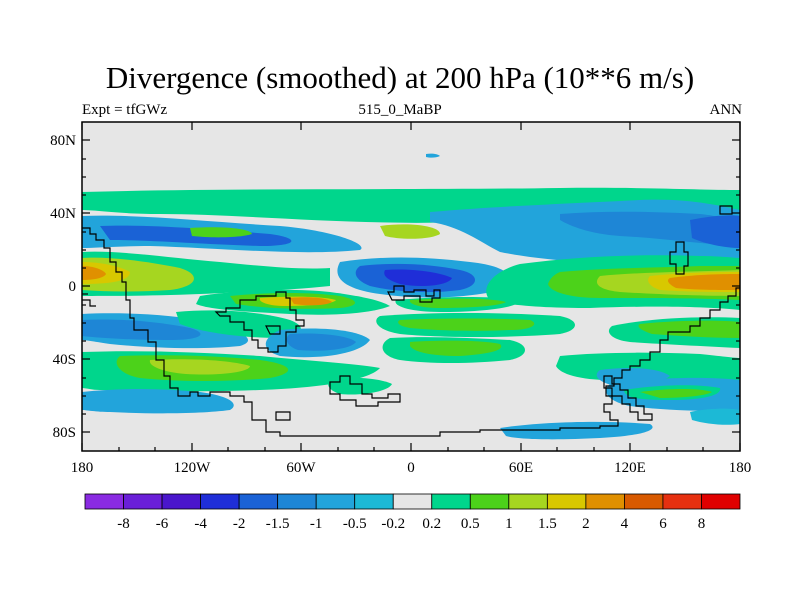 The width and height of the screenshot is (800, 600). I want to click on y-tick-label: 40N, so click(63, 214).